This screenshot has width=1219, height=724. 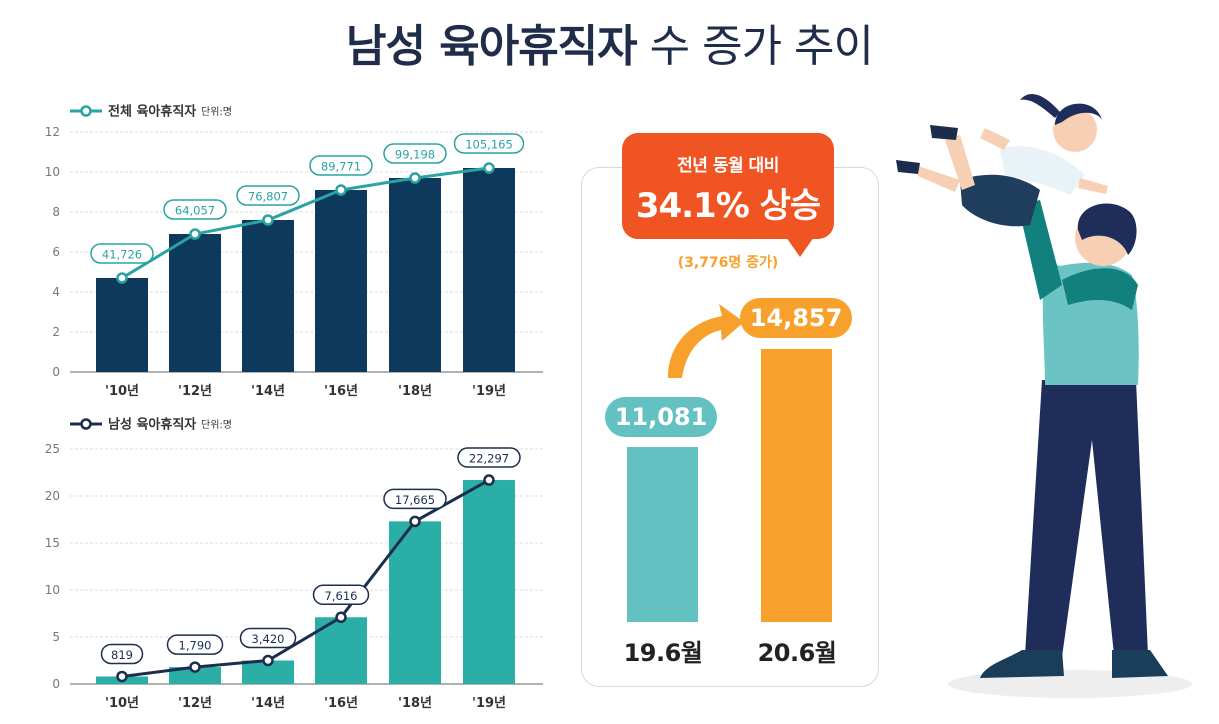 I want to click on value-label: 76,807, so click(x=268, y=197).